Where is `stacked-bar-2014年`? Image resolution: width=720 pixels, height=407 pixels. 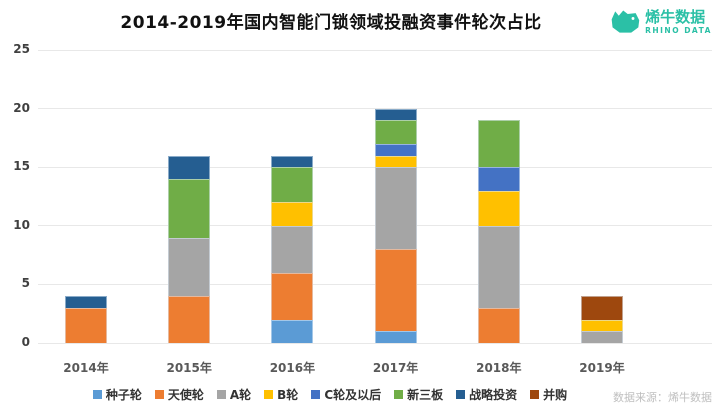 stacked-bar-2014年 is located at coordinates (86, 319).